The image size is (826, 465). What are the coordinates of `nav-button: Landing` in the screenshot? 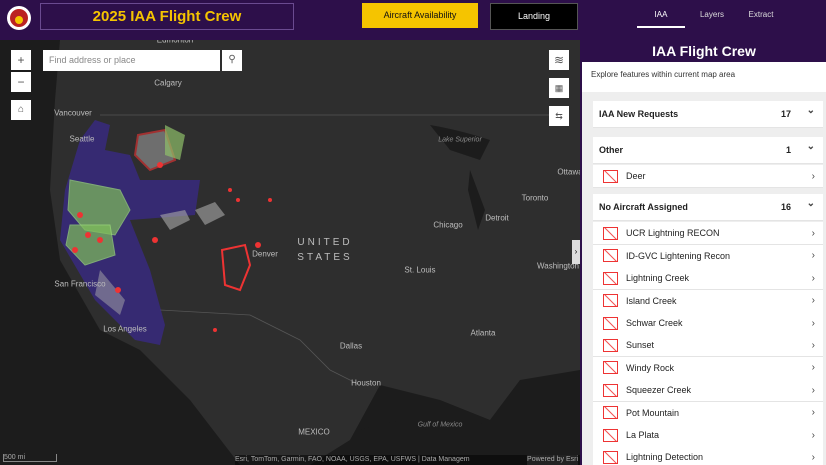 It's located at (534, 16).